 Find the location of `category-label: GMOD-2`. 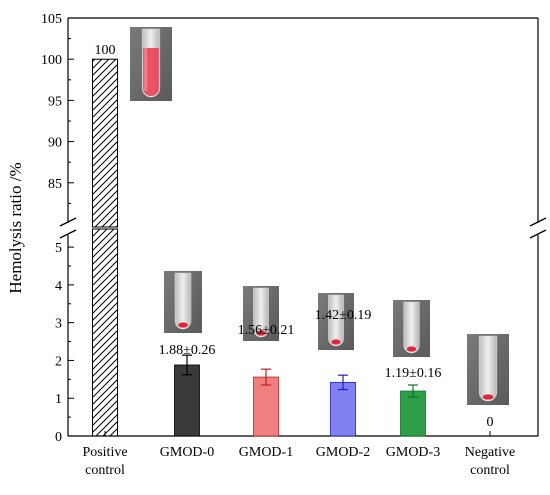

category-label: GMOD-2 is located at coordinates (343, 452).